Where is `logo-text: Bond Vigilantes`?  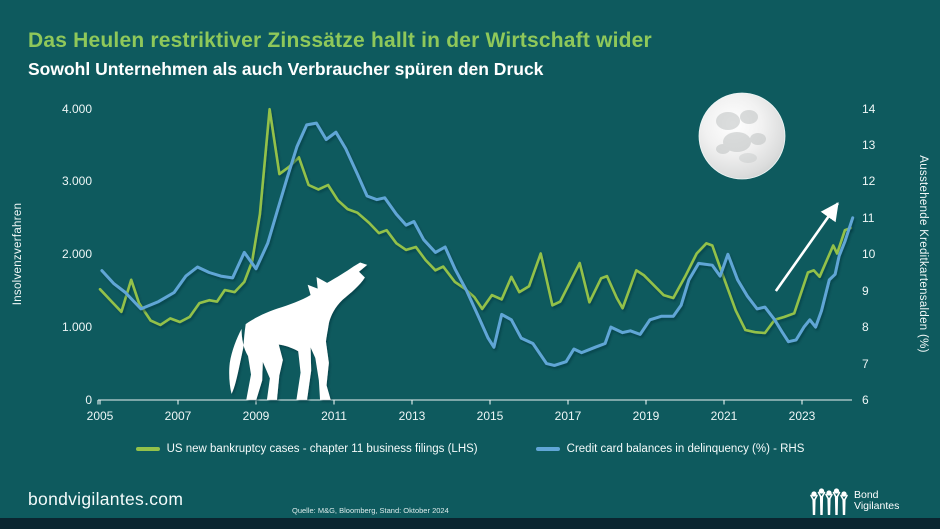 logo-text: Bond Vigilantes is located at coordinates (877, 500).